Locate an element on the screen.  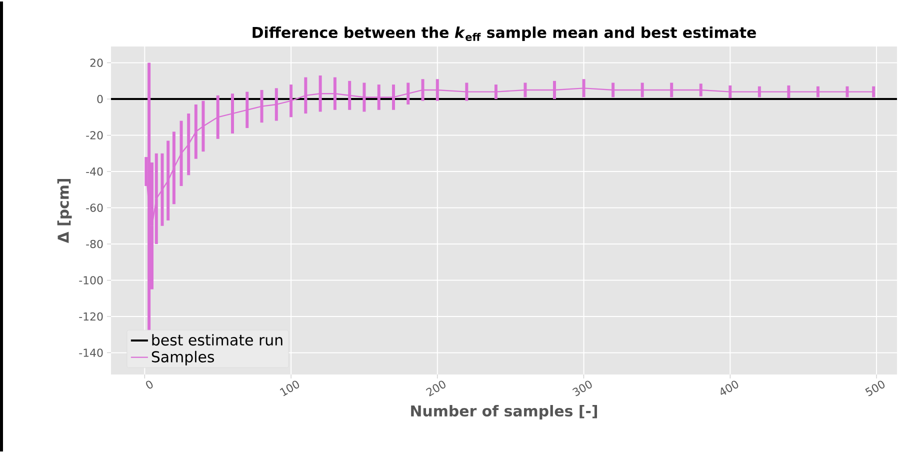
chart-title: Difference between the k$_{eff}$ sample mean and best estimate is located at coordinates (504, 33).